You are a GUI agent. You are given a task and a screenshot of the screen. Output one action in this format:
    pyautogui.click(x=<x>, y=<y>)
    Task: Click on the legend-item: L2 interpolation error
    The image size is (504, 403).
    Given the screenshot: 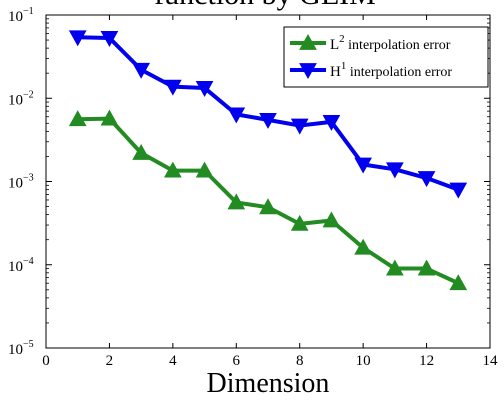 What is the action you would take?
    pyautogui.click(x=370, y=43)
    